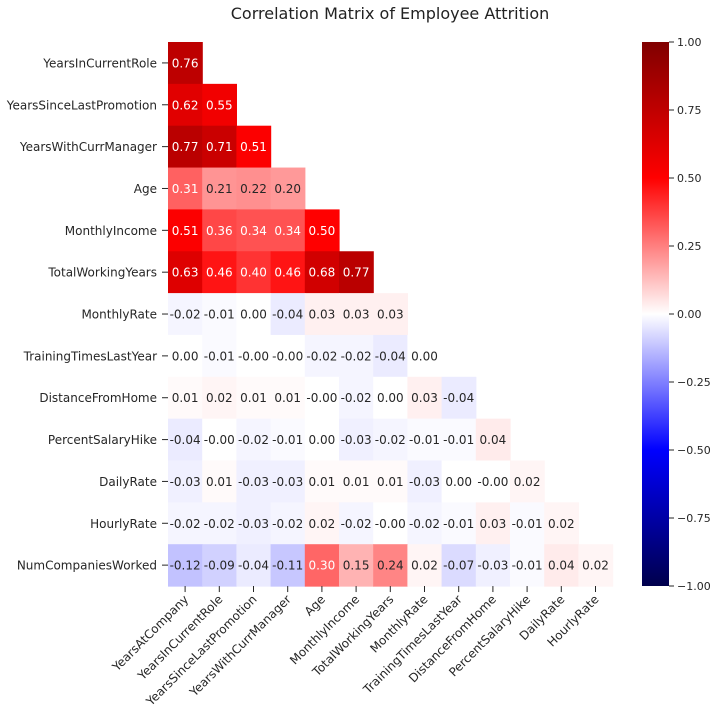 The width and height of the screenshot is (719, 718). I want to click on colorbar-tick-label: 0.00, so click(689, 314).